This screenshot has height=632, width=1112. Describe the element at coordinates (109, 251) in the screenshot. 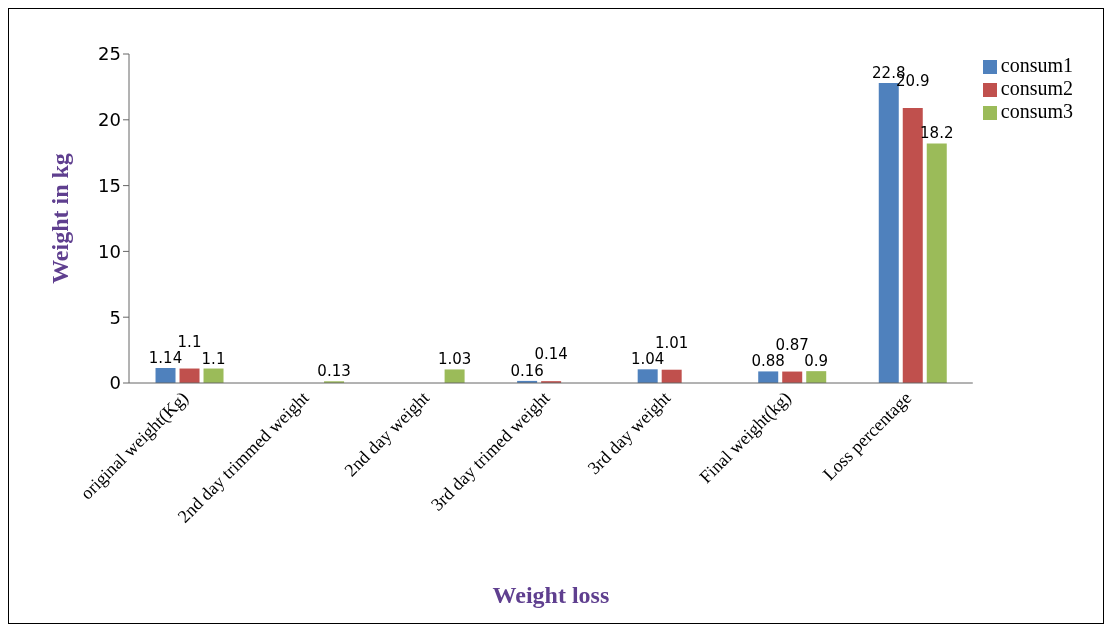

I see `y-tick-label: 10` at that location.